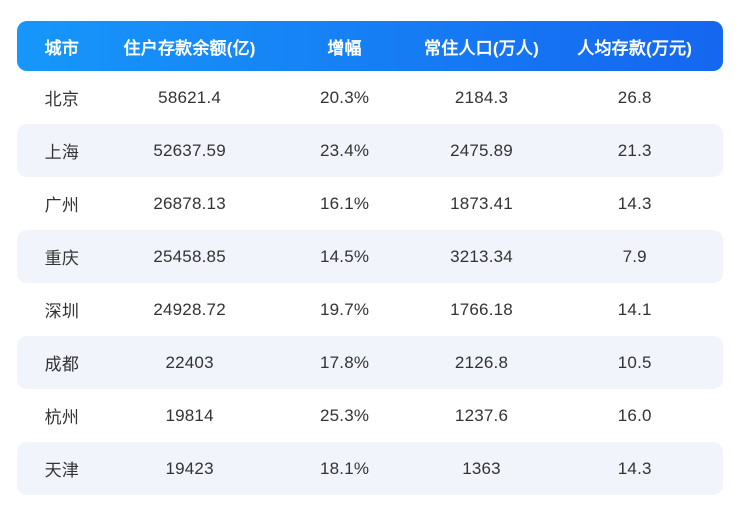 This screenshot has width=740, height=511. Describe the element at coordinates (189, 48) in the screenshot. I see `header-balance: 住户存款余额(亿)` at that location.